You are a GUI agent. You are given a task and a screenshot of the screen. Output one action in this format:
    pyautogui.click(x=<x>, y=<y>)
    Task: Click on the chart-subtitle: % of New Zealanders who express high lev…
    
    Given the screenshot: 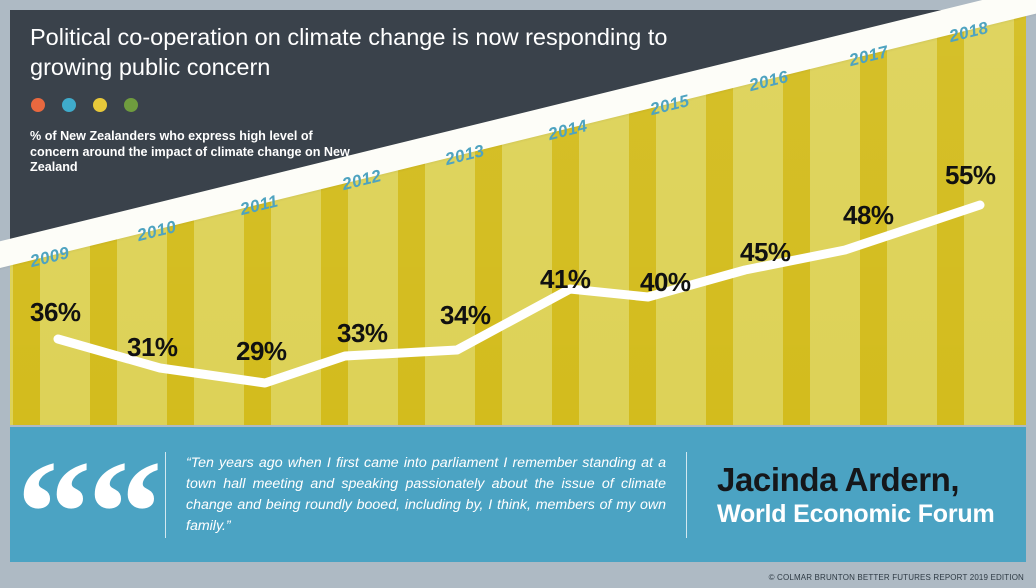 What is the action you would take?
    pyautogui.click(x=190, y=152)
    